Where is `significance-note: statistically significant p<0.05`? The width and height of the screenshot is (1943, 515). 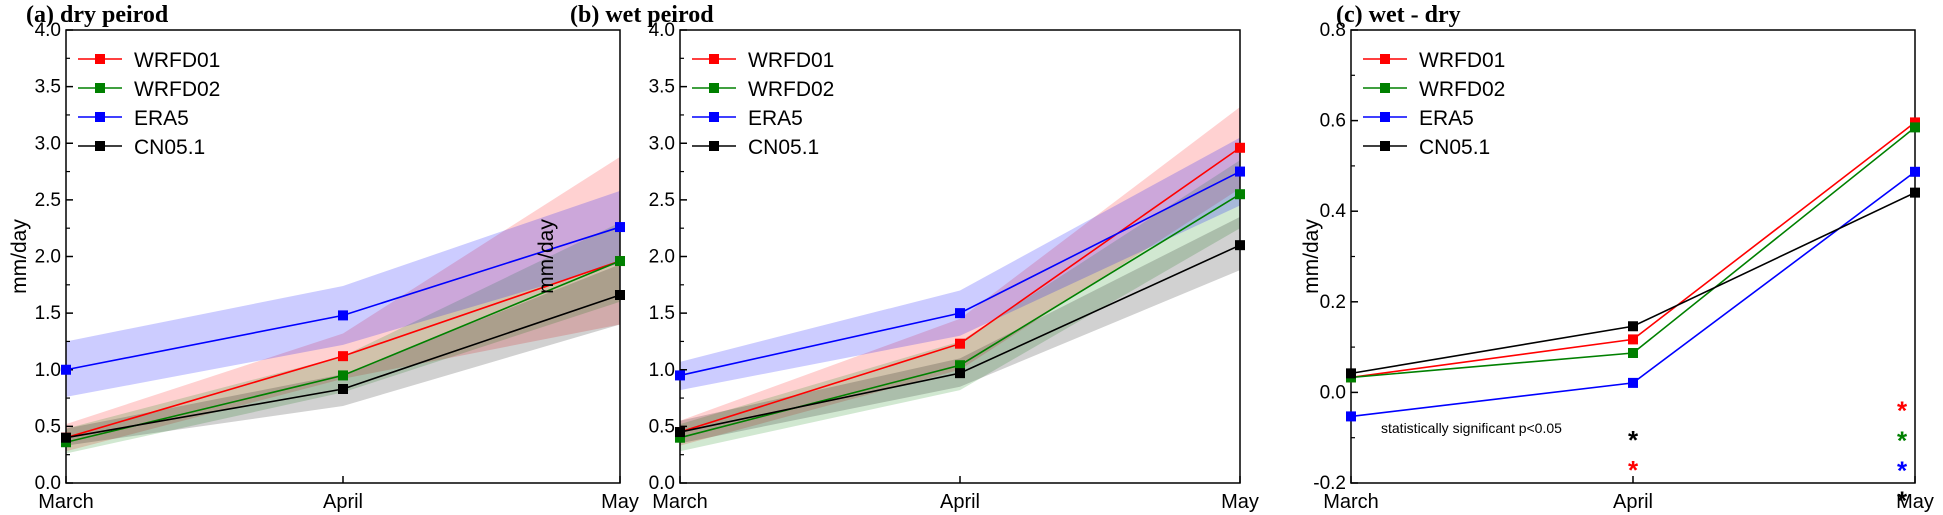 significance-note: statistically significant p<0.05 is located at coordinates (1471, 428).